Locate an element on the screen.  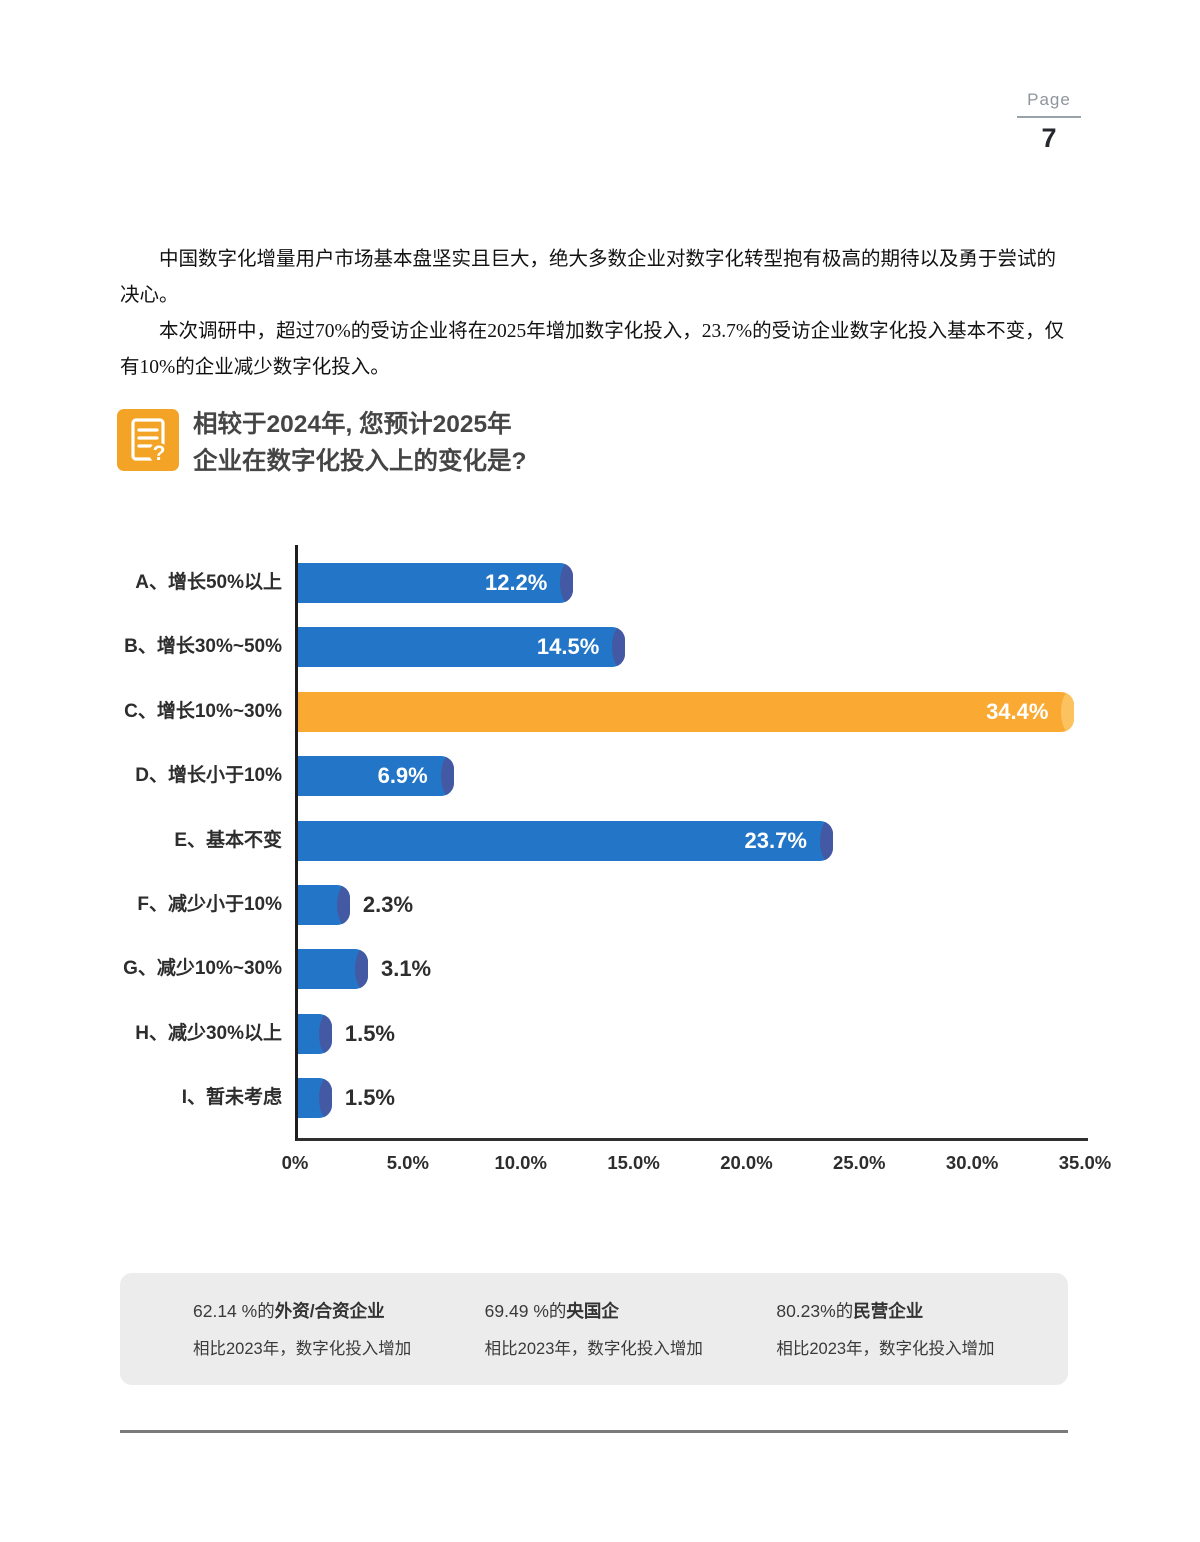
stat-percentage: 62.14 %的 is located at coordinates (234, 1311).